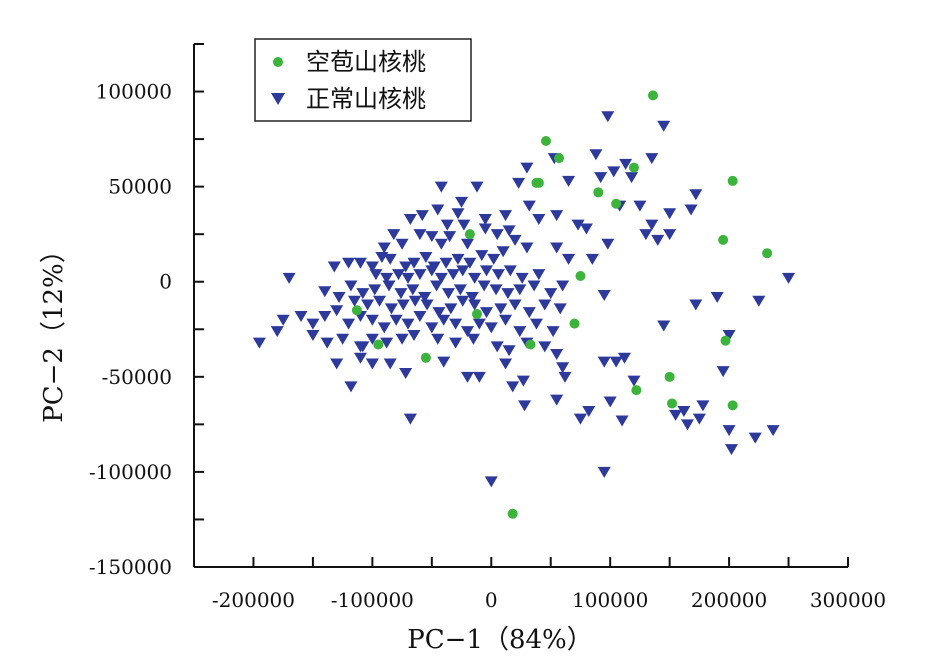 The image size is (942, 665). I want to click on x-axis-ticks: -200000 -100000 0 100000 200000 300000, so click(539, 584).